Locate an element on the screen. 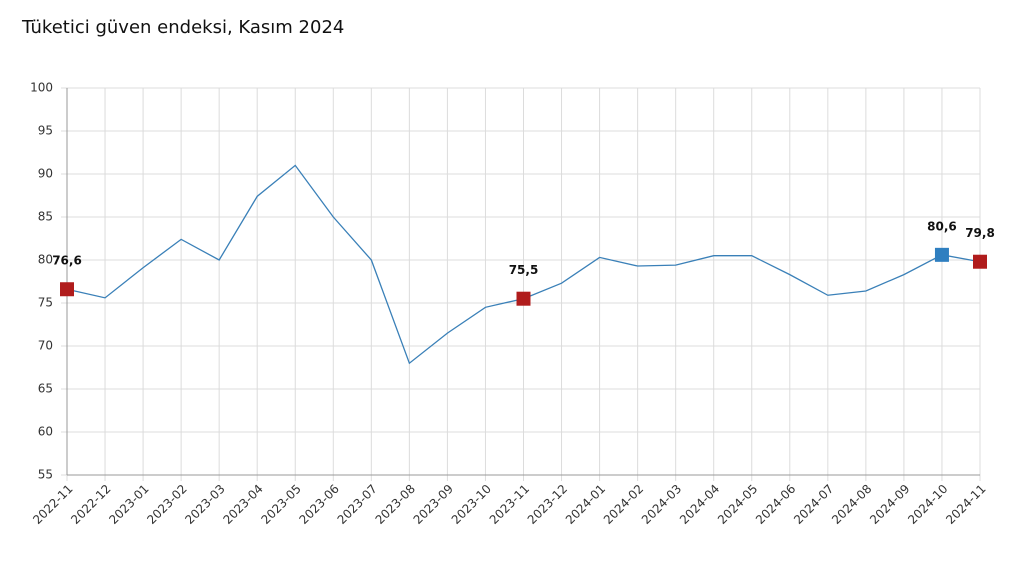 The height and width of the screenshot is (563, 1012). x-tick-label: 2023-04 is located at coordinates (242, 504).